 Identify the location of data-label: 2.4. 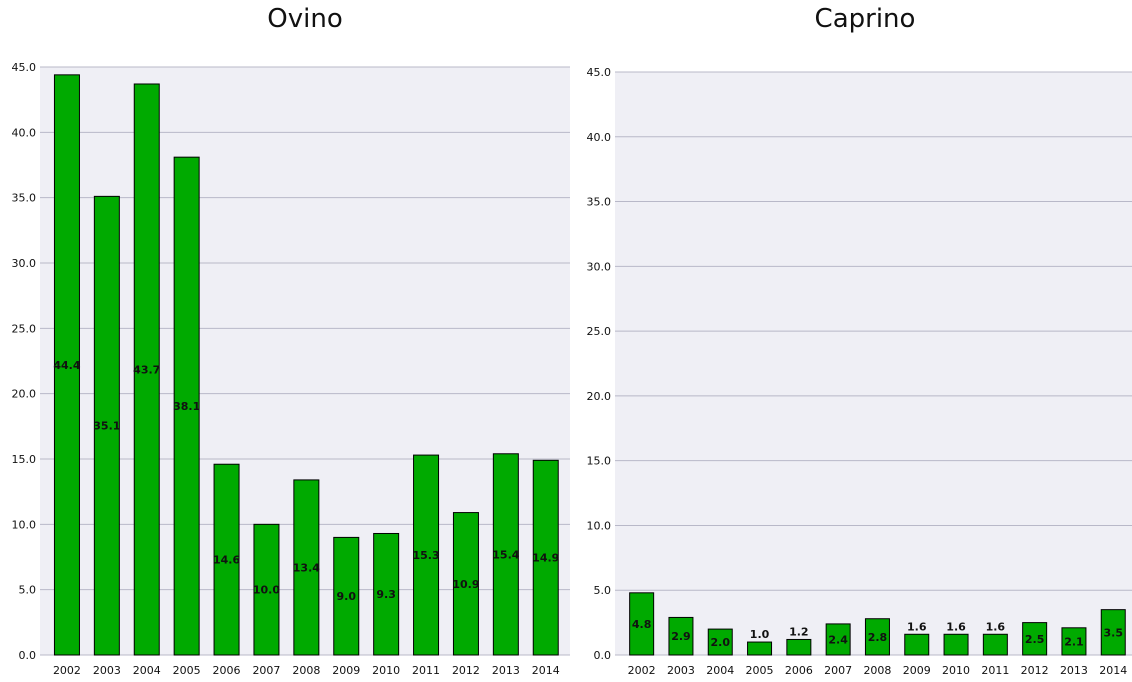
(838, 639).